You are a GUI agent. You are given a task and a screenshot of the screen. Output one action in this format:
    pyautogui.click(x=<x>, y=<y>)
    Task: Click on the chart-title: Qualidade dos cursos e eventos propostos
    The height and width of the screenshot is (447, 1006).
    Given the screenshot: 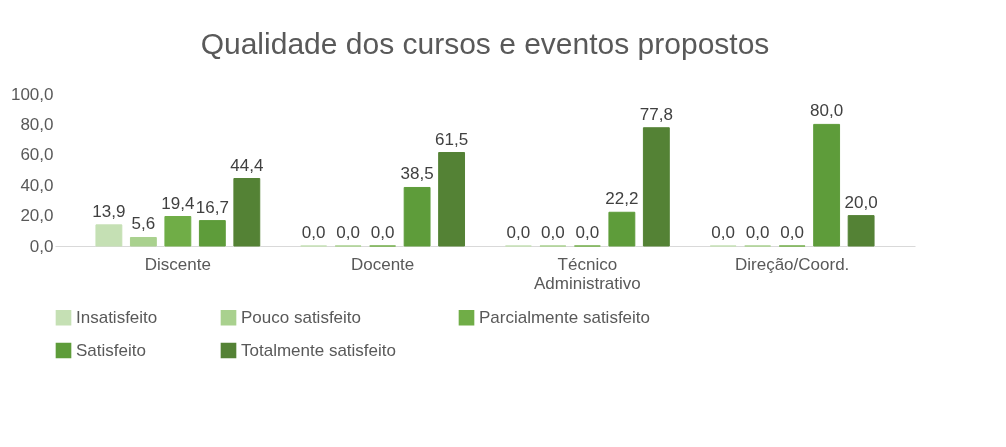 What is the action you would take?
    pyautogui.click(x=485, y=43)
    